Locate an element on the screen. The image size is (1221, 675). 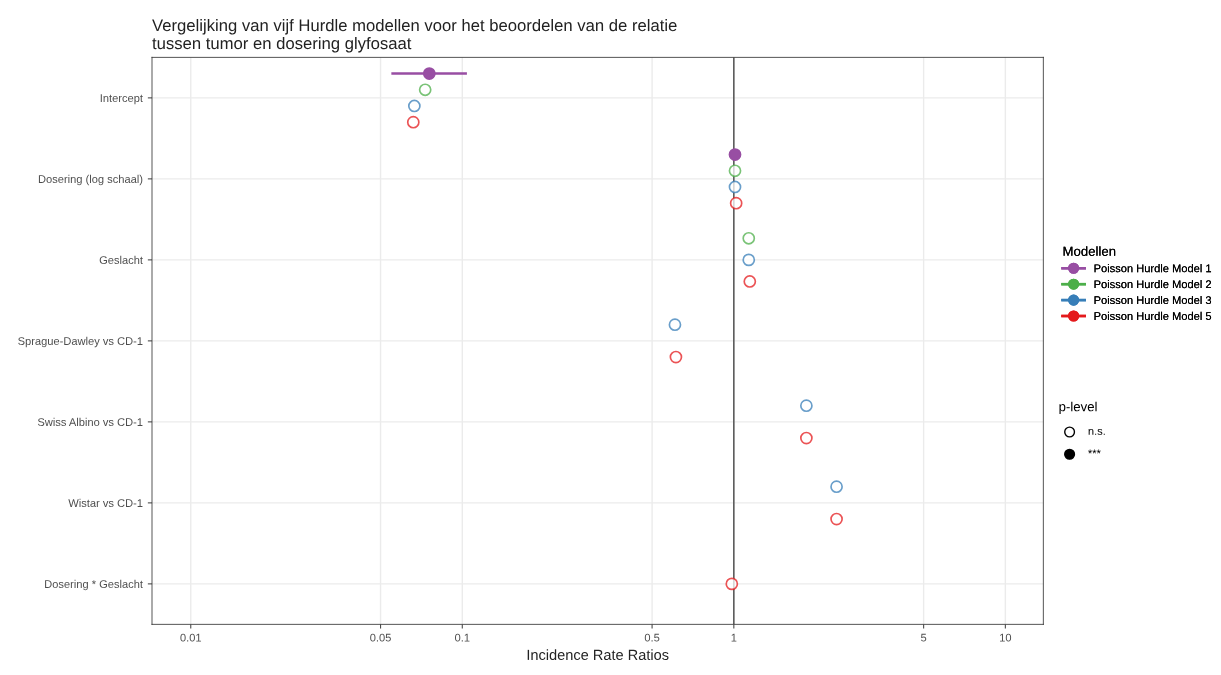
legend-label: Poisson Hurdle Model 5 is located at coordinates (1153, 316).